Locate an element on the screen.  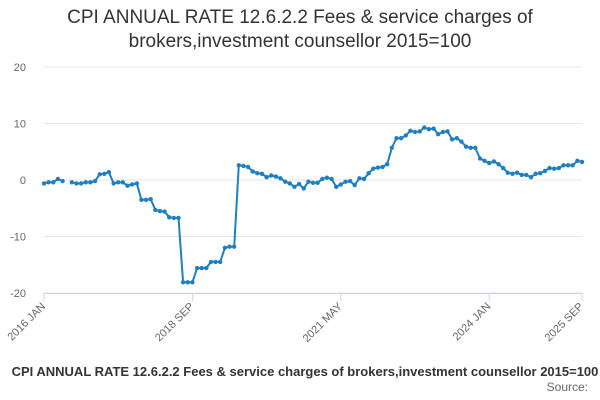
y-tick-label: 10 is located at coordinates (20, 125).